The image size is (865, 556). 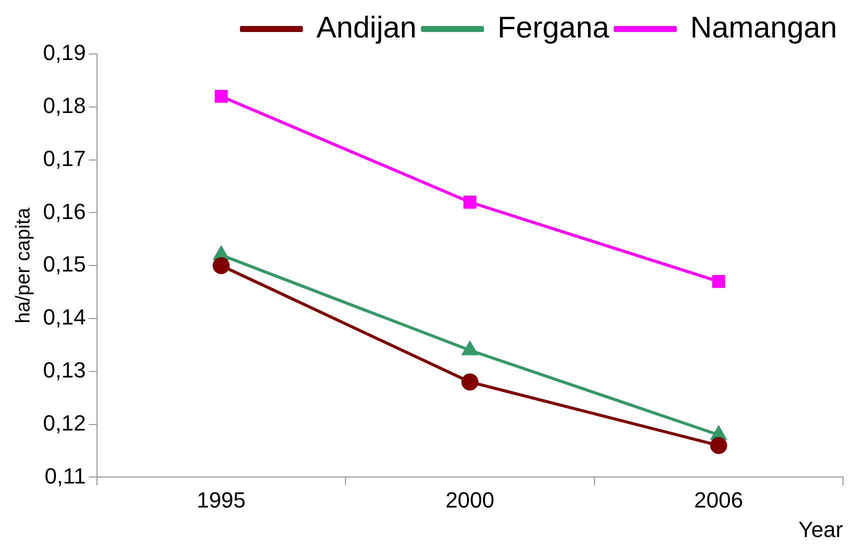 What do you see at coordinates (64, 53) in the screenshot?
I see `y-tick-label: 0,19` at bounding box center [64, 53].